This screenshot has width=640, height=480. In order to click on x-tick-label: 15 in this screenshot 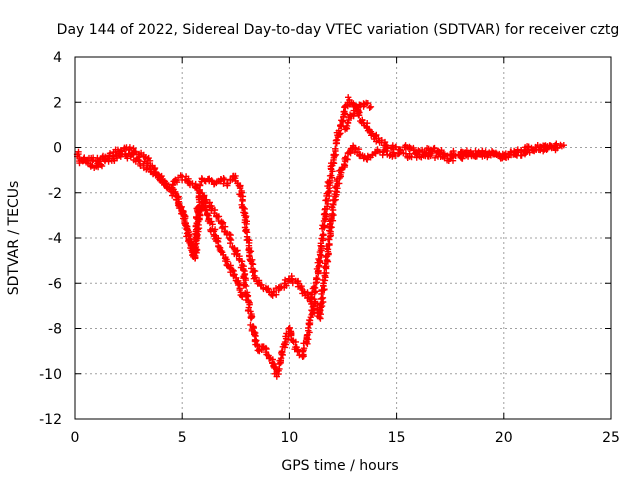, I will do `click(397, 438)`.